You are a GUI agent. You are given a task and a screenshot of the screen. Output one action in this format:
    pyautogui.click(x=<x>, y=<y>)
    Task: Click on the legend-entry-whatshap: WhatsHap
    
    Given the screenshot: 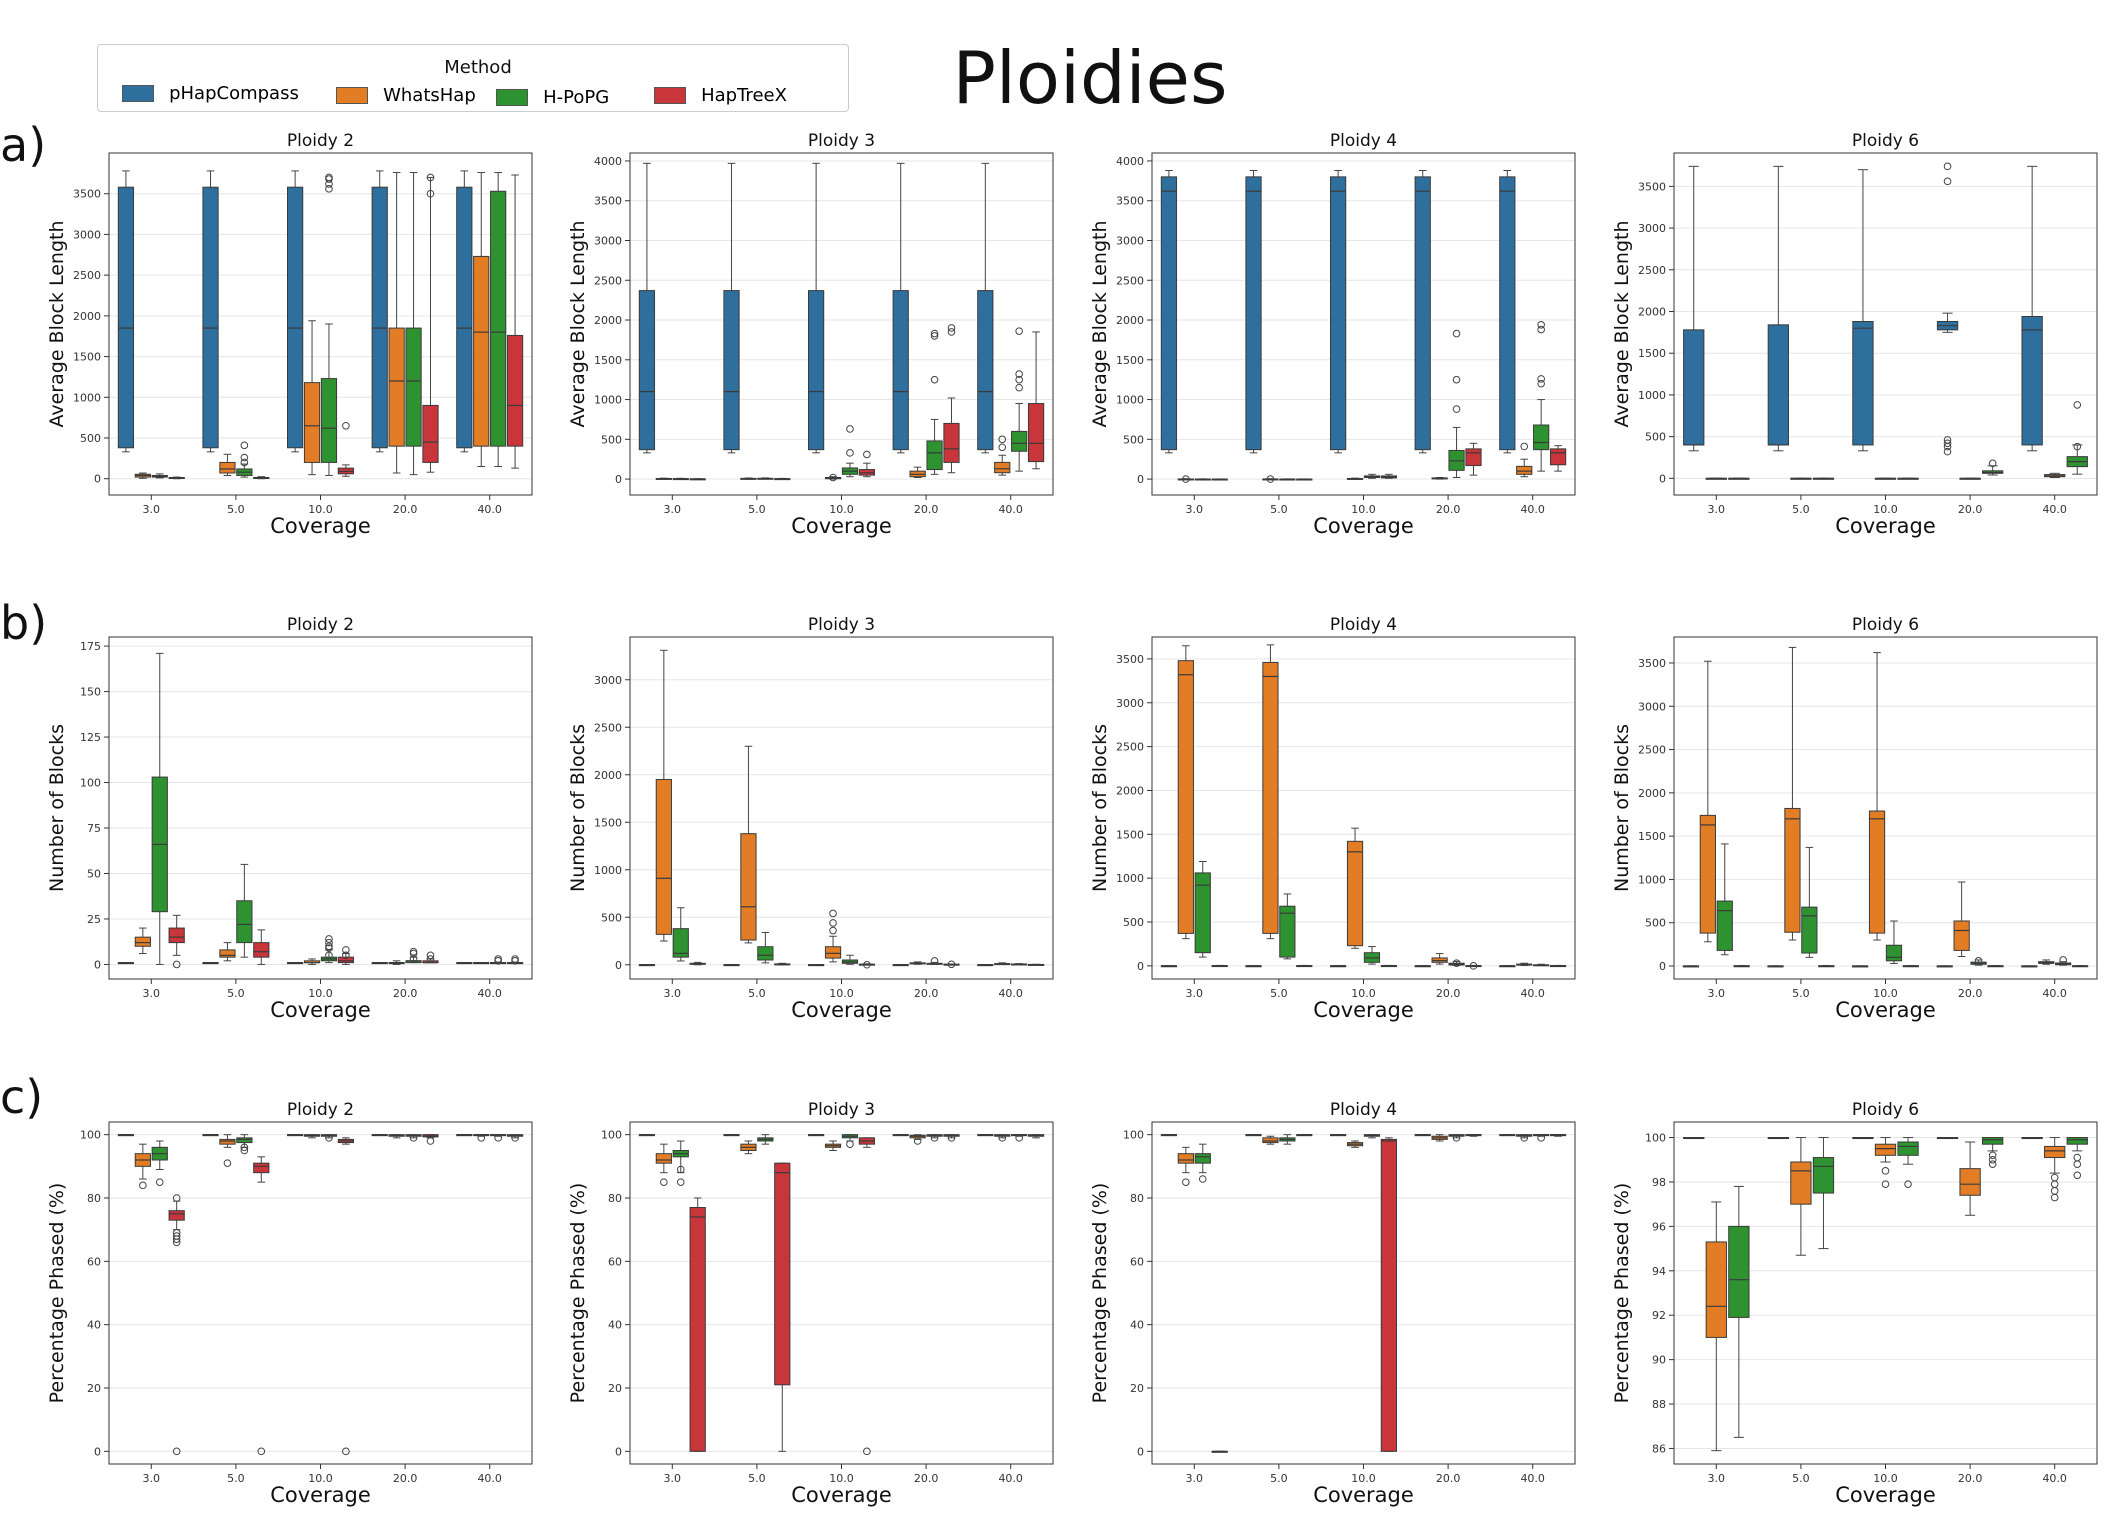 What is the action you would take?
    pyautogui.click(x=406, y=95)
    